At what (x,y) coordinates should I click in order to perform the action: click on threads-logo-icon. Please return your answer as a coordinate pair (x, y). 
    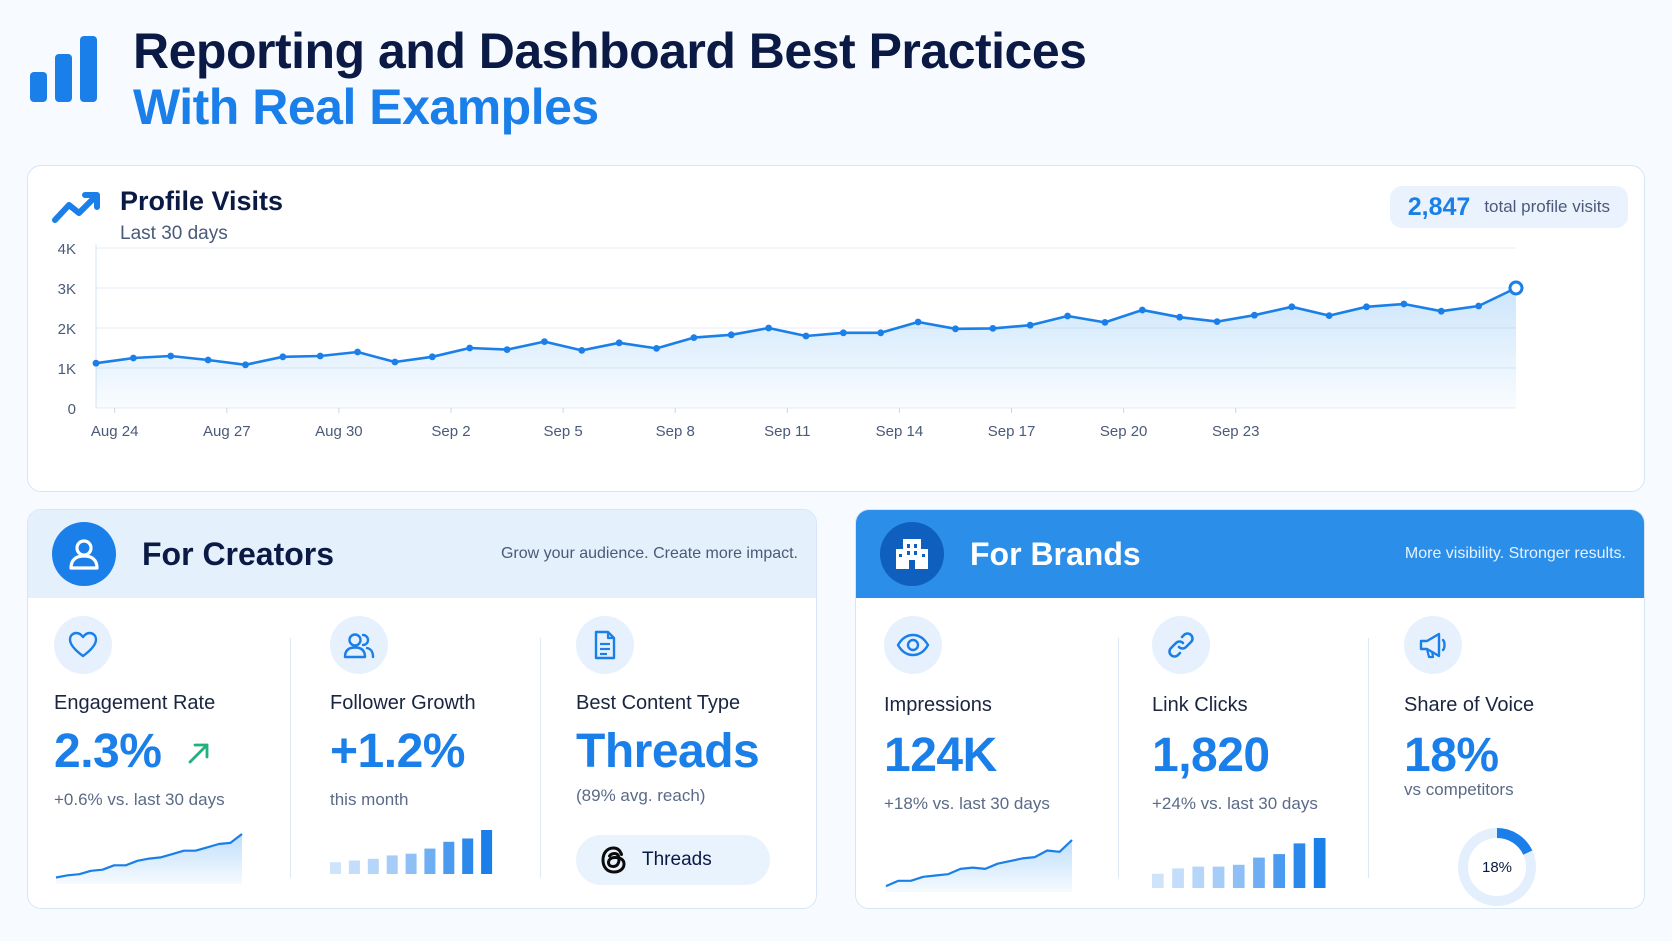
    Looking at the image, I should click on (613, 860).